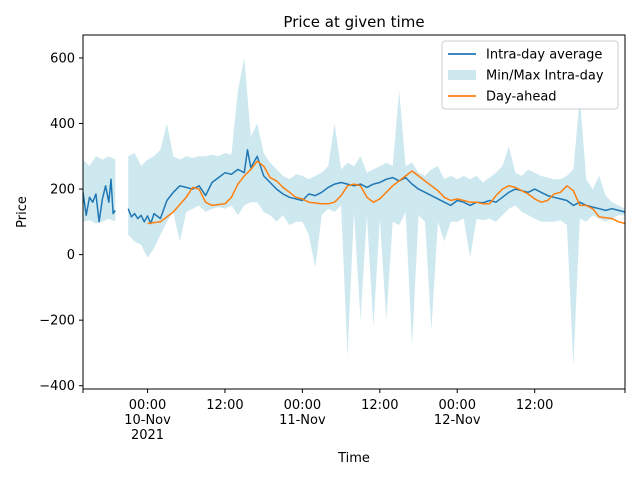 The width and height of the screenshot is (640, 480). Describe the element at coordinates (544, 55) in the screenshot. I see `legend-intraday-average-label: Intra-day average` at that location.